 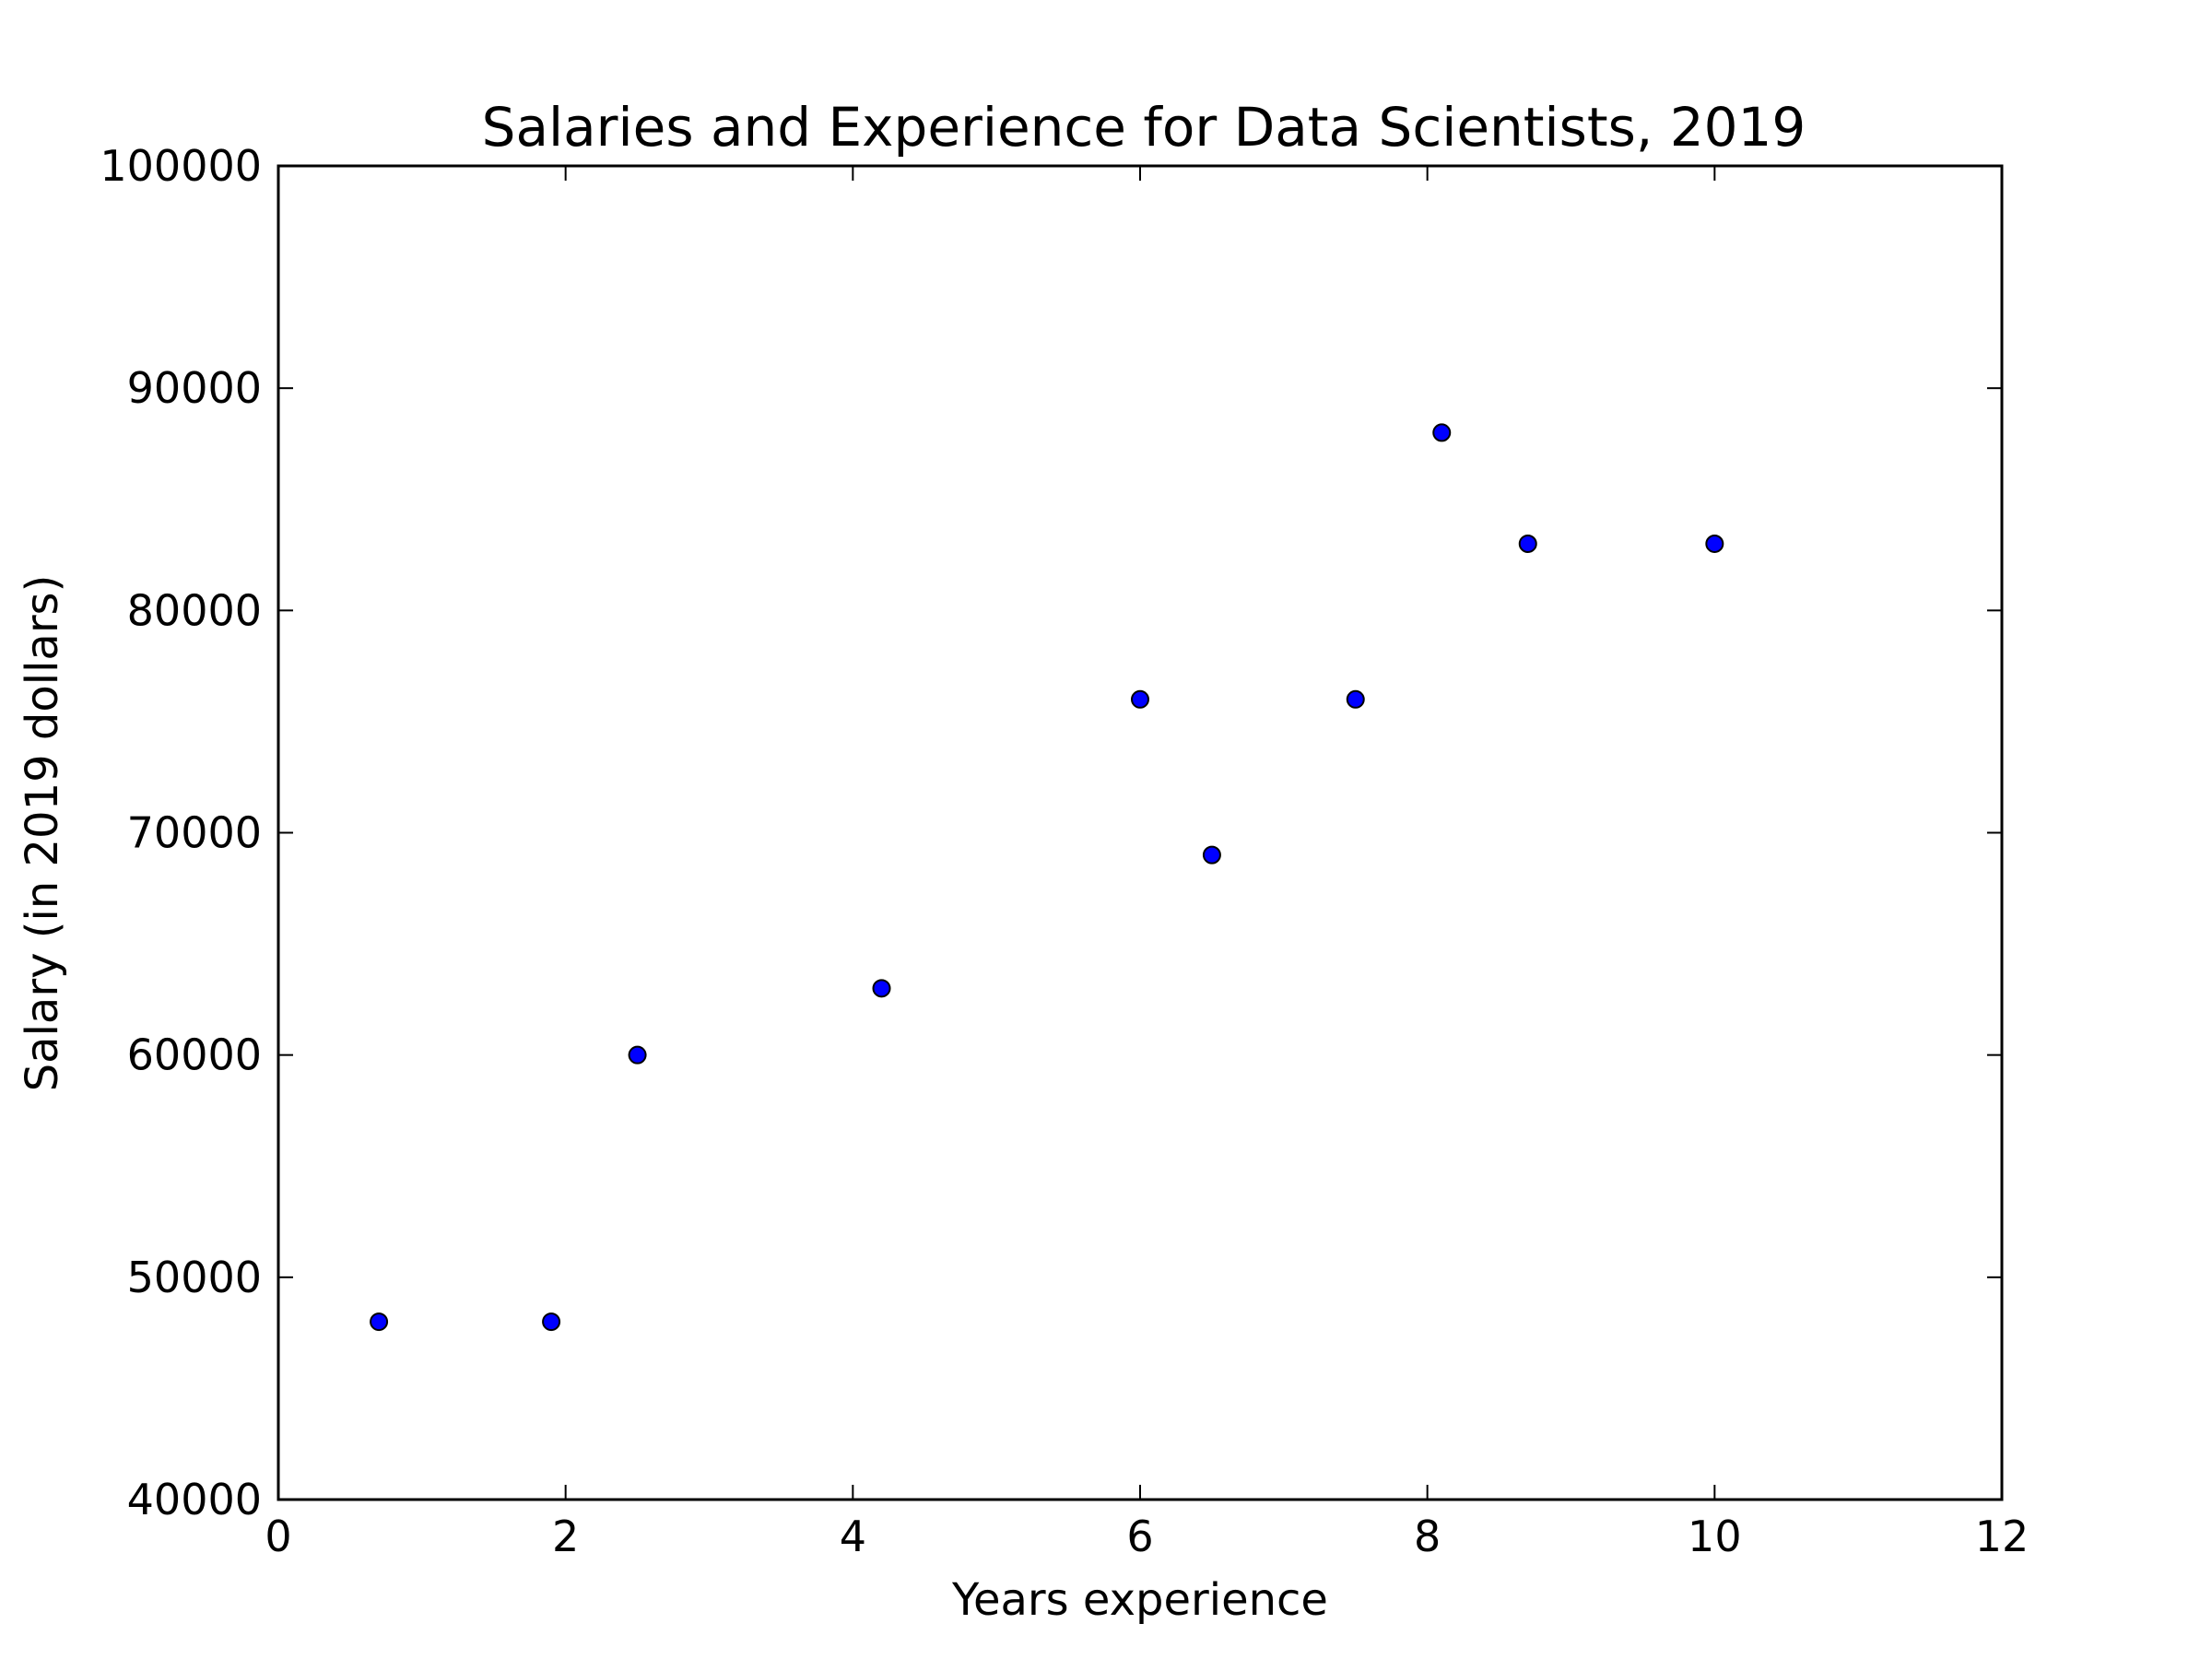 I want to click on y-tick-label-0: 40000, so click(x=194, y=1499).